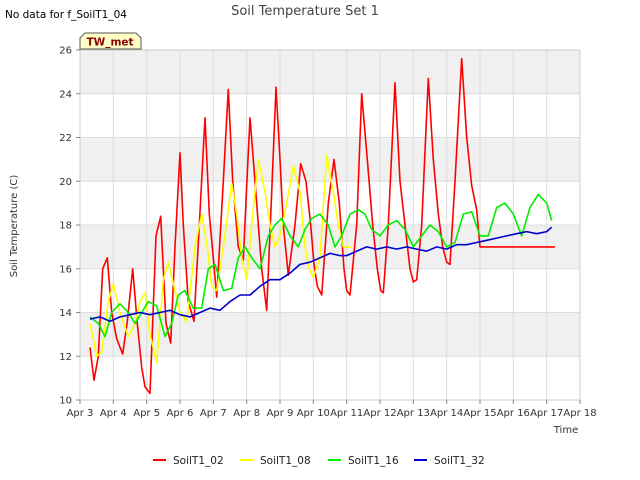 Image resolution: width=640 pixels, height=480 pixels. I want to click on chart-title: Soil Temperature Set 1, so click(305, 11).